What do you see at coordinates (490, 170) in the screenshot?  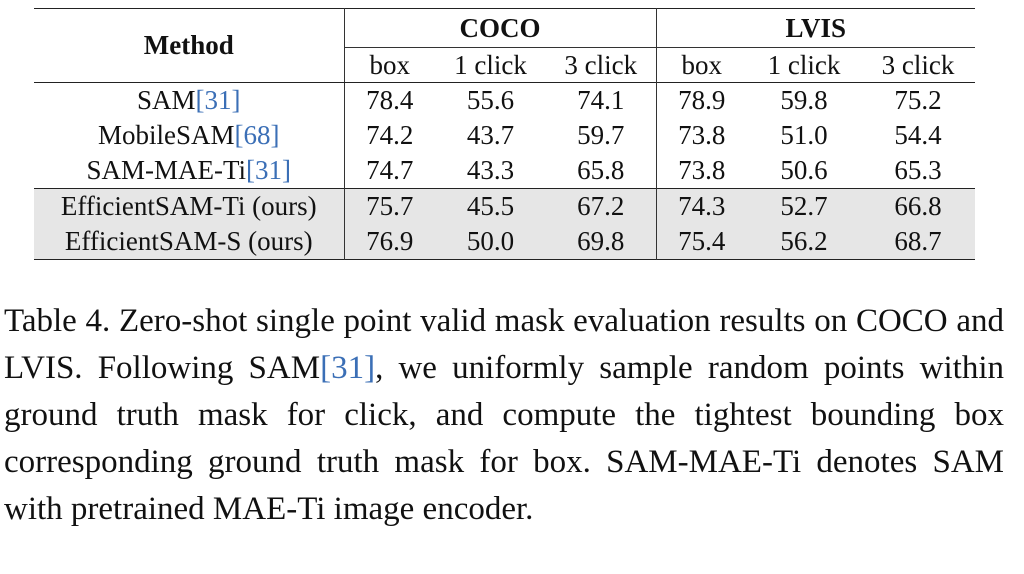 I see `value-cell: 43.3` at bounding box center [490, 170].